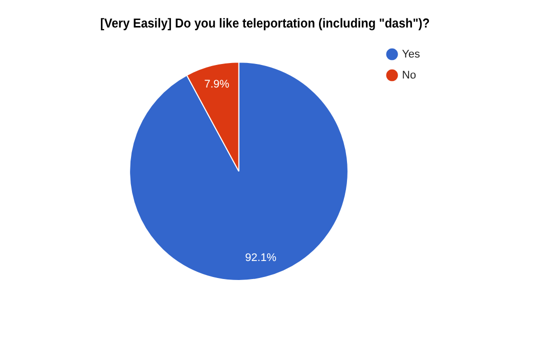 The height and width of the screenshot is (339, 550). I want to click on legend-label: Yes, so click(411, 54).